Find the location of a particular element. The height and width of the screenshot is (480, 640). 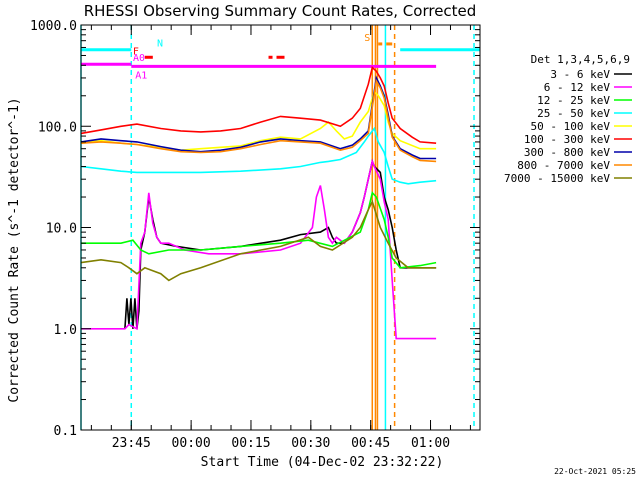

state-label-n: N is located at coordinates (160, 44).